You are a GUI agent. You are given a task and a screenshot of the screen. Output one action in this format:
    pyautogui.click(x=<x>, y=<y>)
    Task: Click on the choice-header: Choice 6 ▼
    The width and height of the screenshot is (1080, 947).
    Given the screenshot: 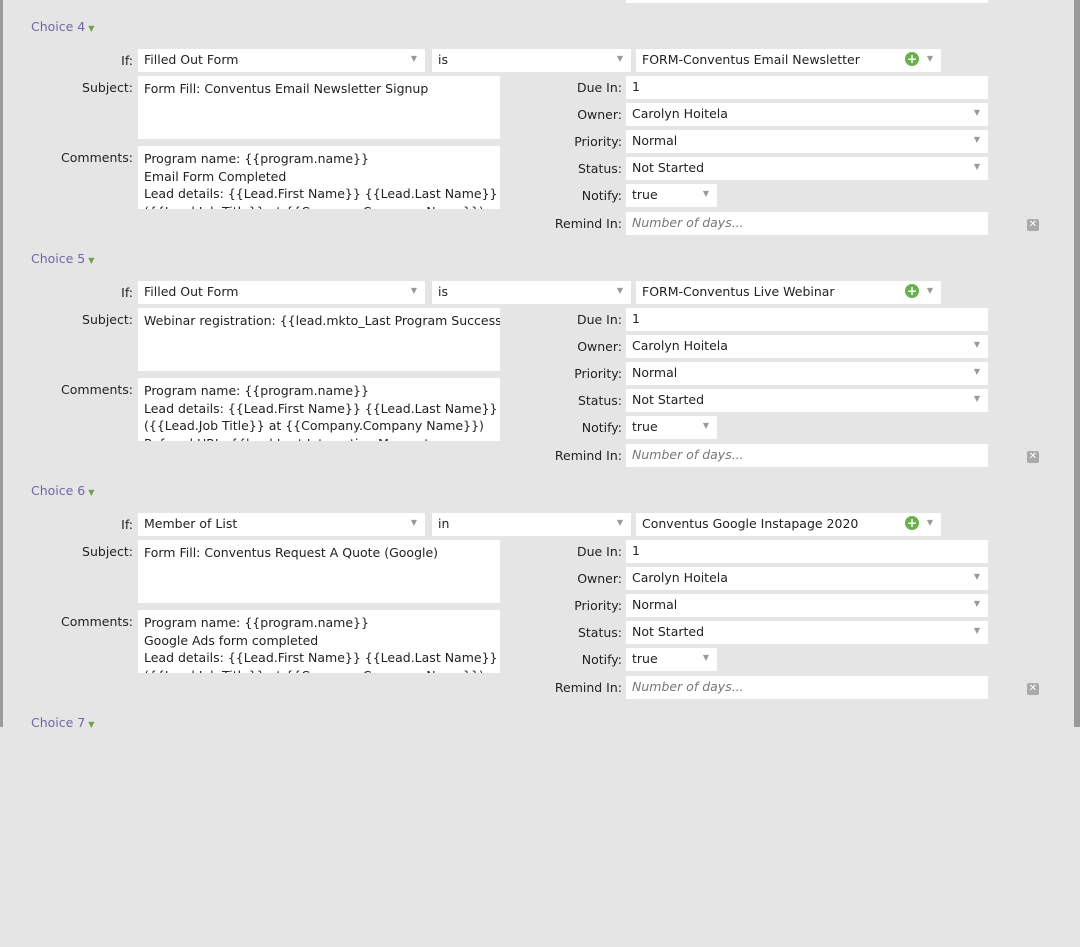 What is the action you would take?
    pyautogui.click(x=62, y=490)
    